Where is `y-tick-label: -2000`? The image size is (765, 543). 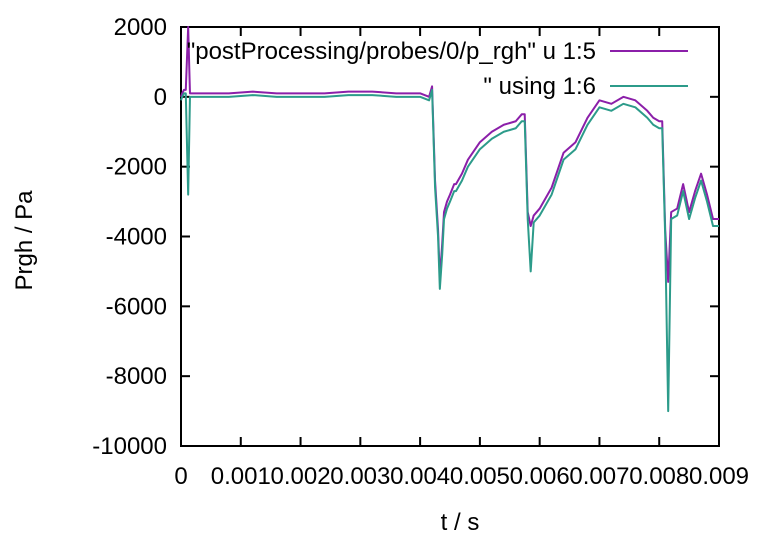
y-tick-label: -2000 is located at coordinates (136, 167).